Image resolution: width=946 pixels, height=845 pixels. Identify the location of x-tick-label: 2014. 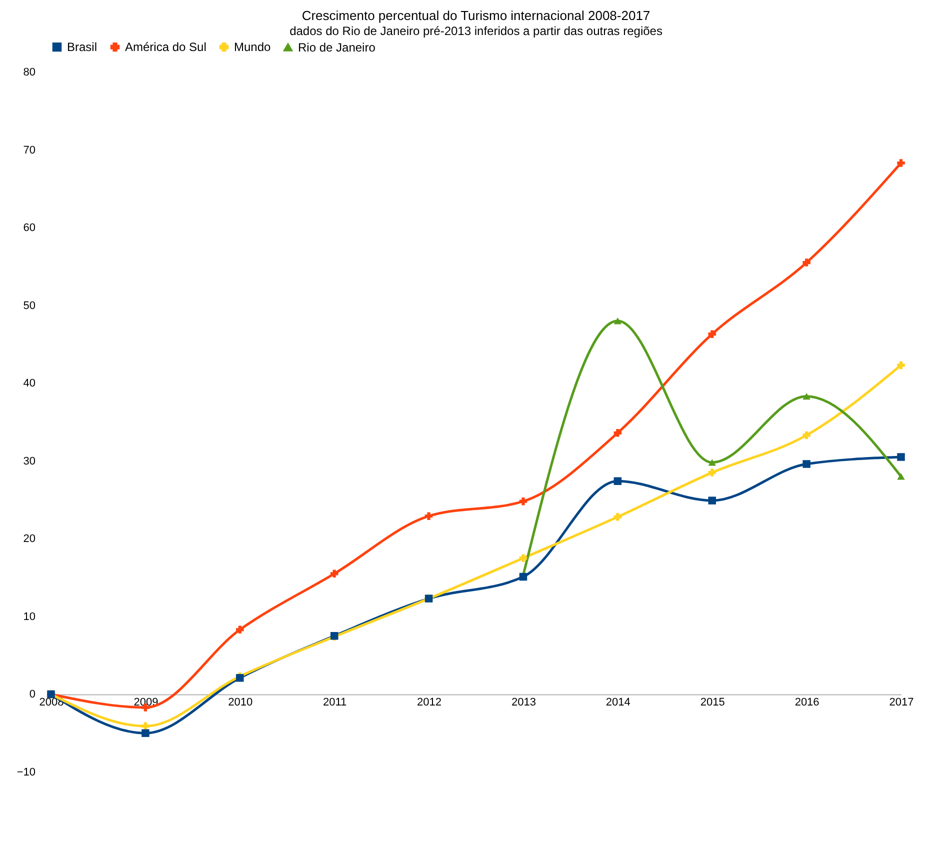
(618, 702).